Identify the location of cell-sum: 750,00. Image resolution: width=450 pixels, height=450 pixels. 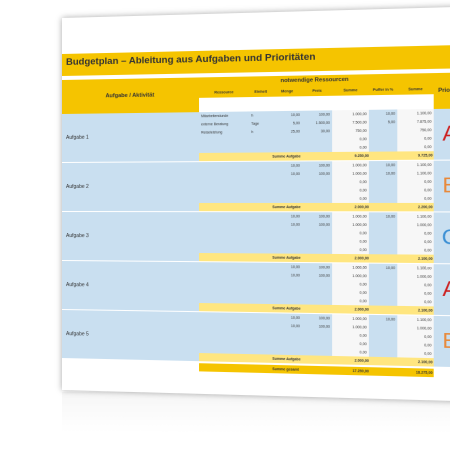
(350, 131).